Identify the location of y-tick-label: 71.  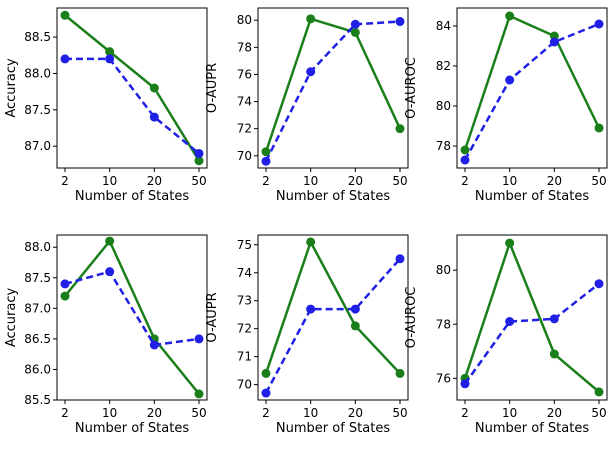
(244, 357).